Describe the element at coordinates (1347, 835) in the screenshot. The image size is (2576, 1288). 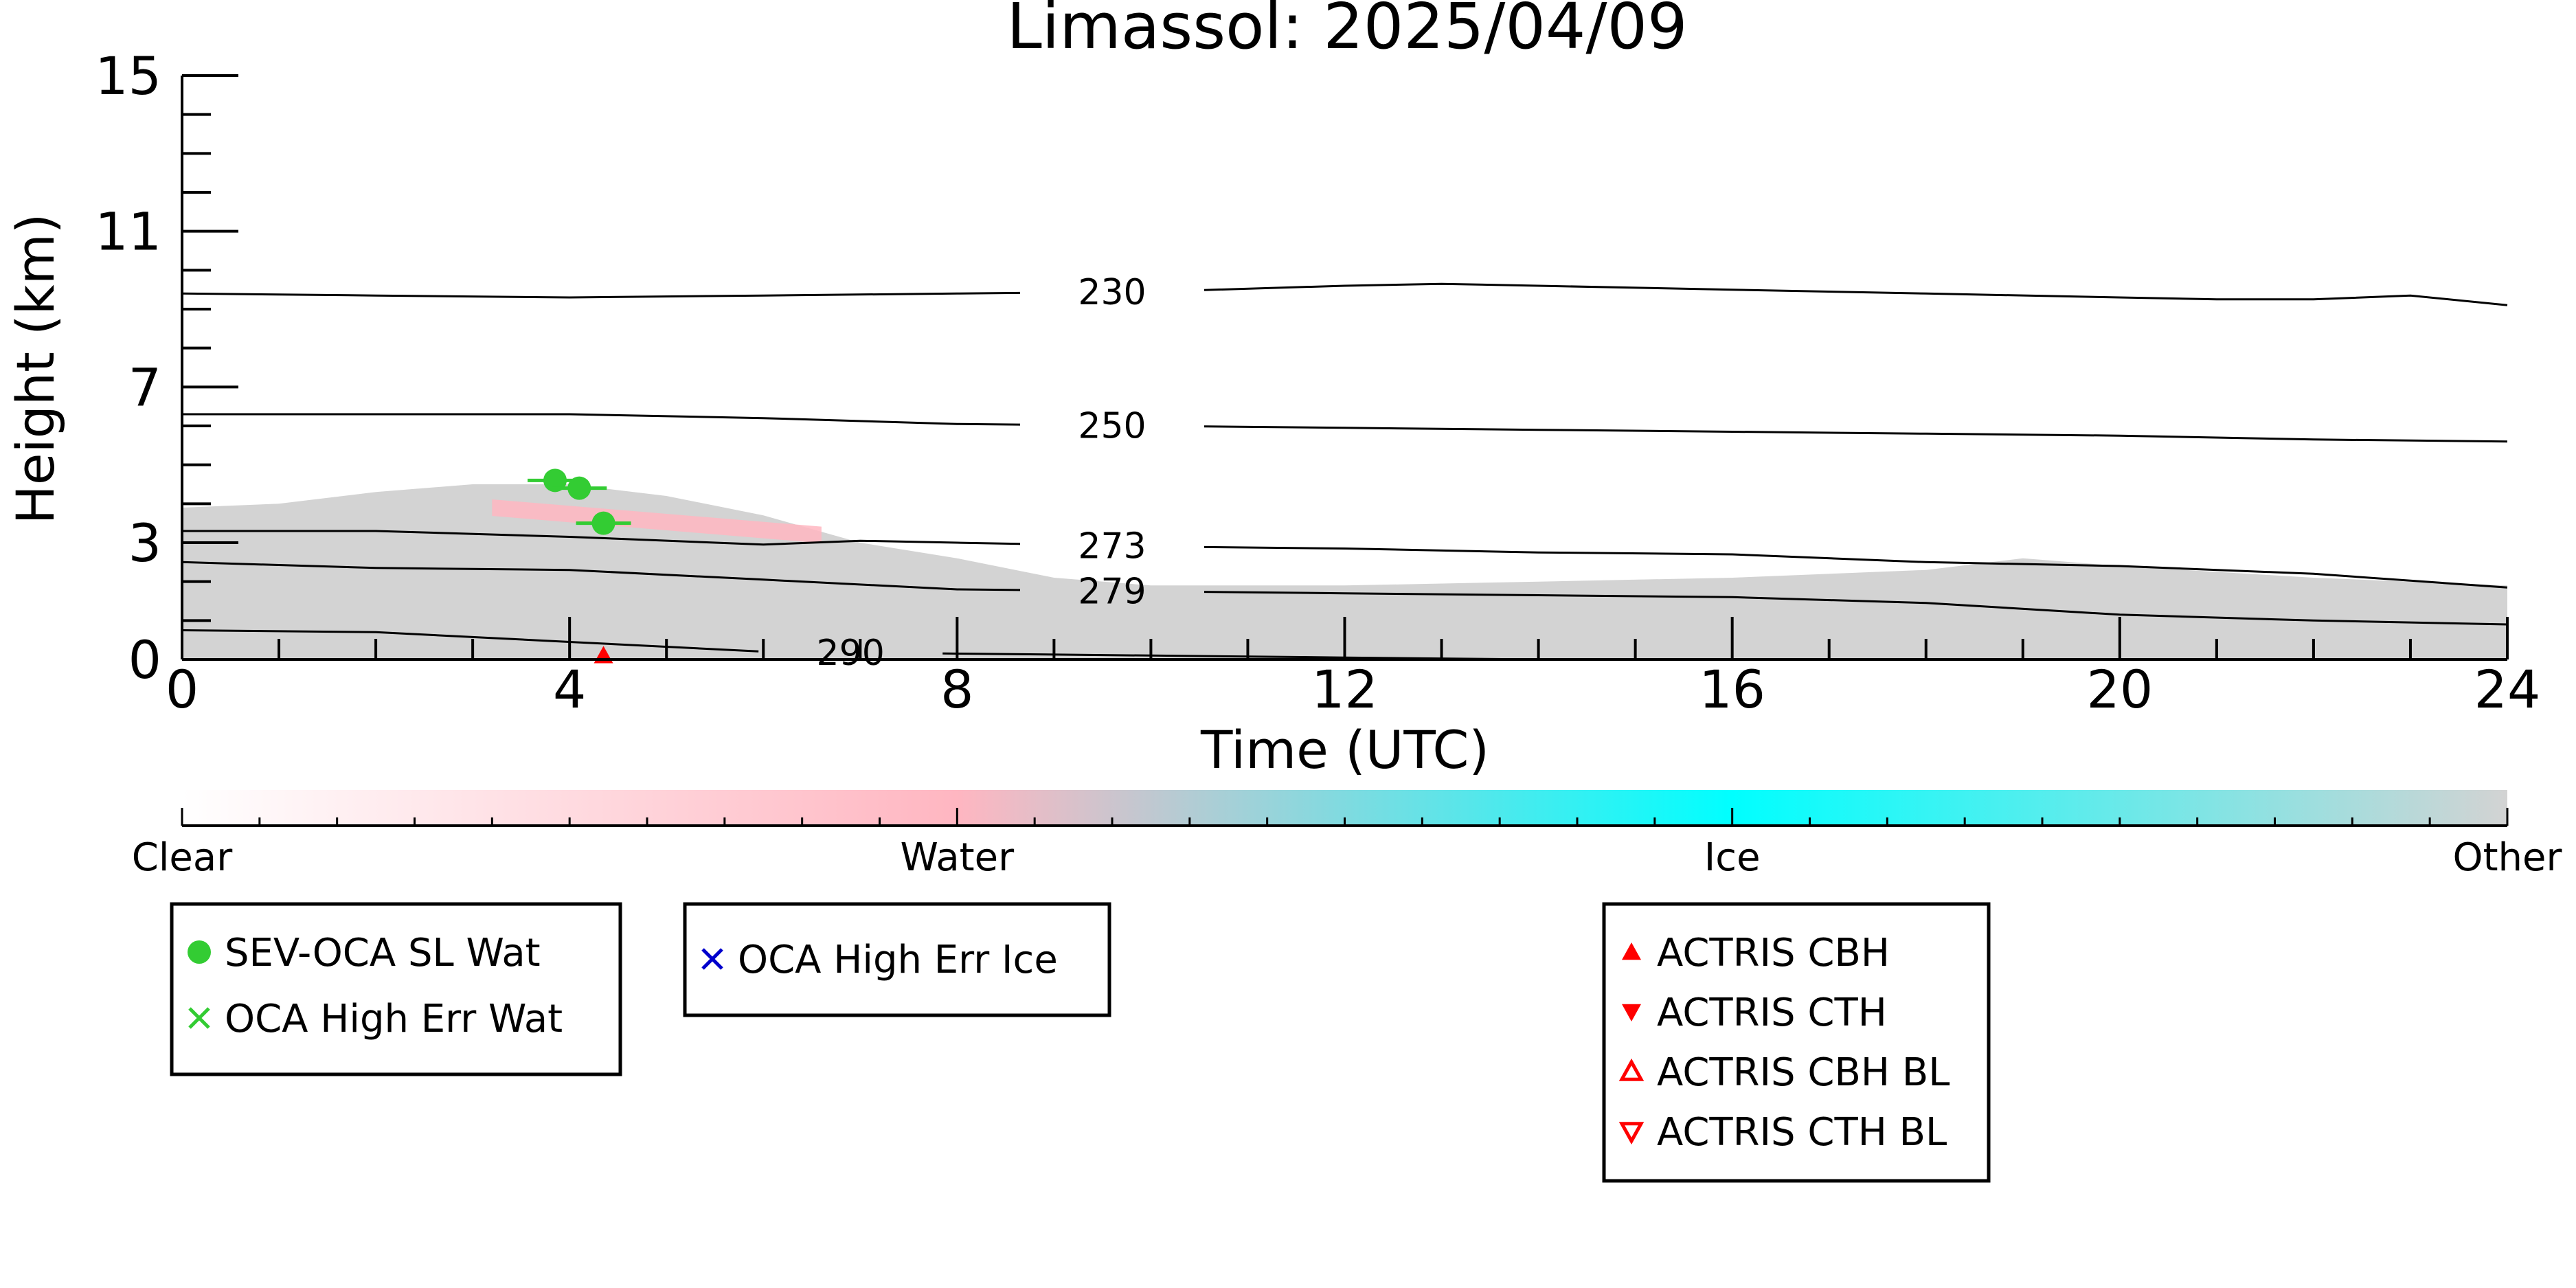
I see `phase-colorbar: Clear Water Ice Other` at that location.